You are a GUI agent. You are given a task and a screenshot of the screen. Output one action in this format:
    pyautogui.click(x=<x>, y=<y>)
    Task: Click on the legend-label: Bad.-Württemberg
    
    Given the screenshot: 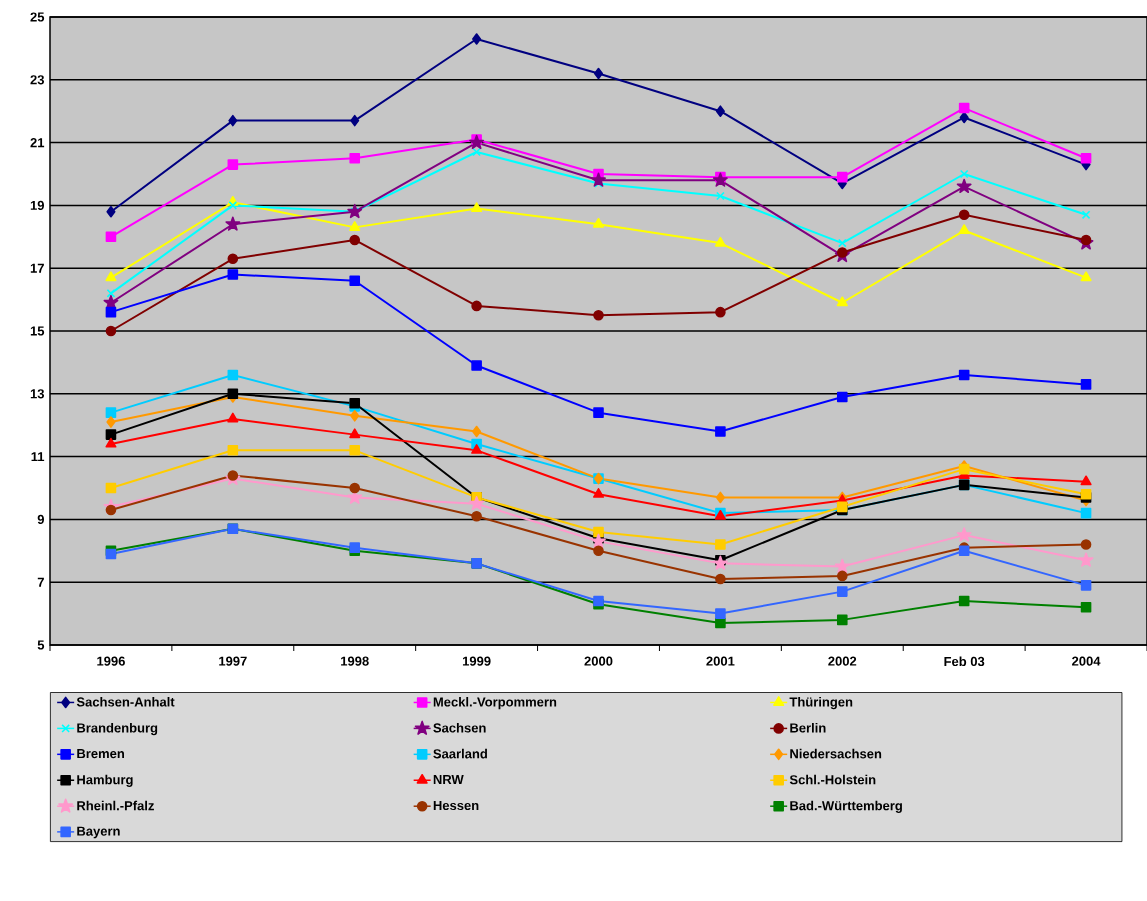 What is the action you would take?
    pyautogui.click(x=846, y=806)
    